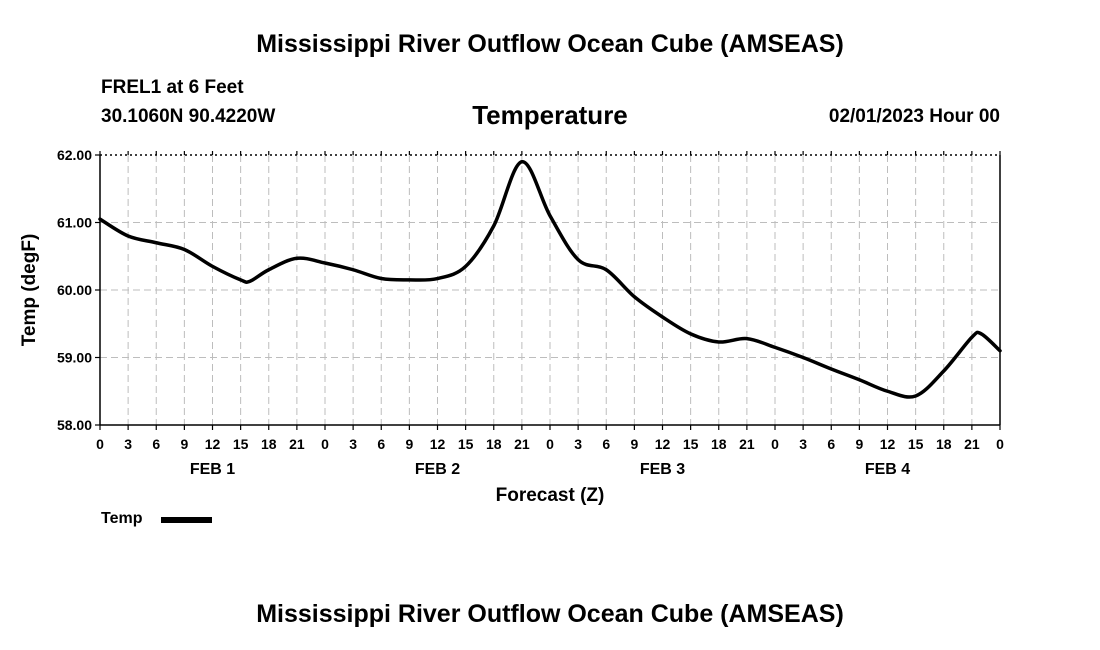 The image size is (1100, 650). I want to click on y-tick-label: 61.00, so click(74, 223).